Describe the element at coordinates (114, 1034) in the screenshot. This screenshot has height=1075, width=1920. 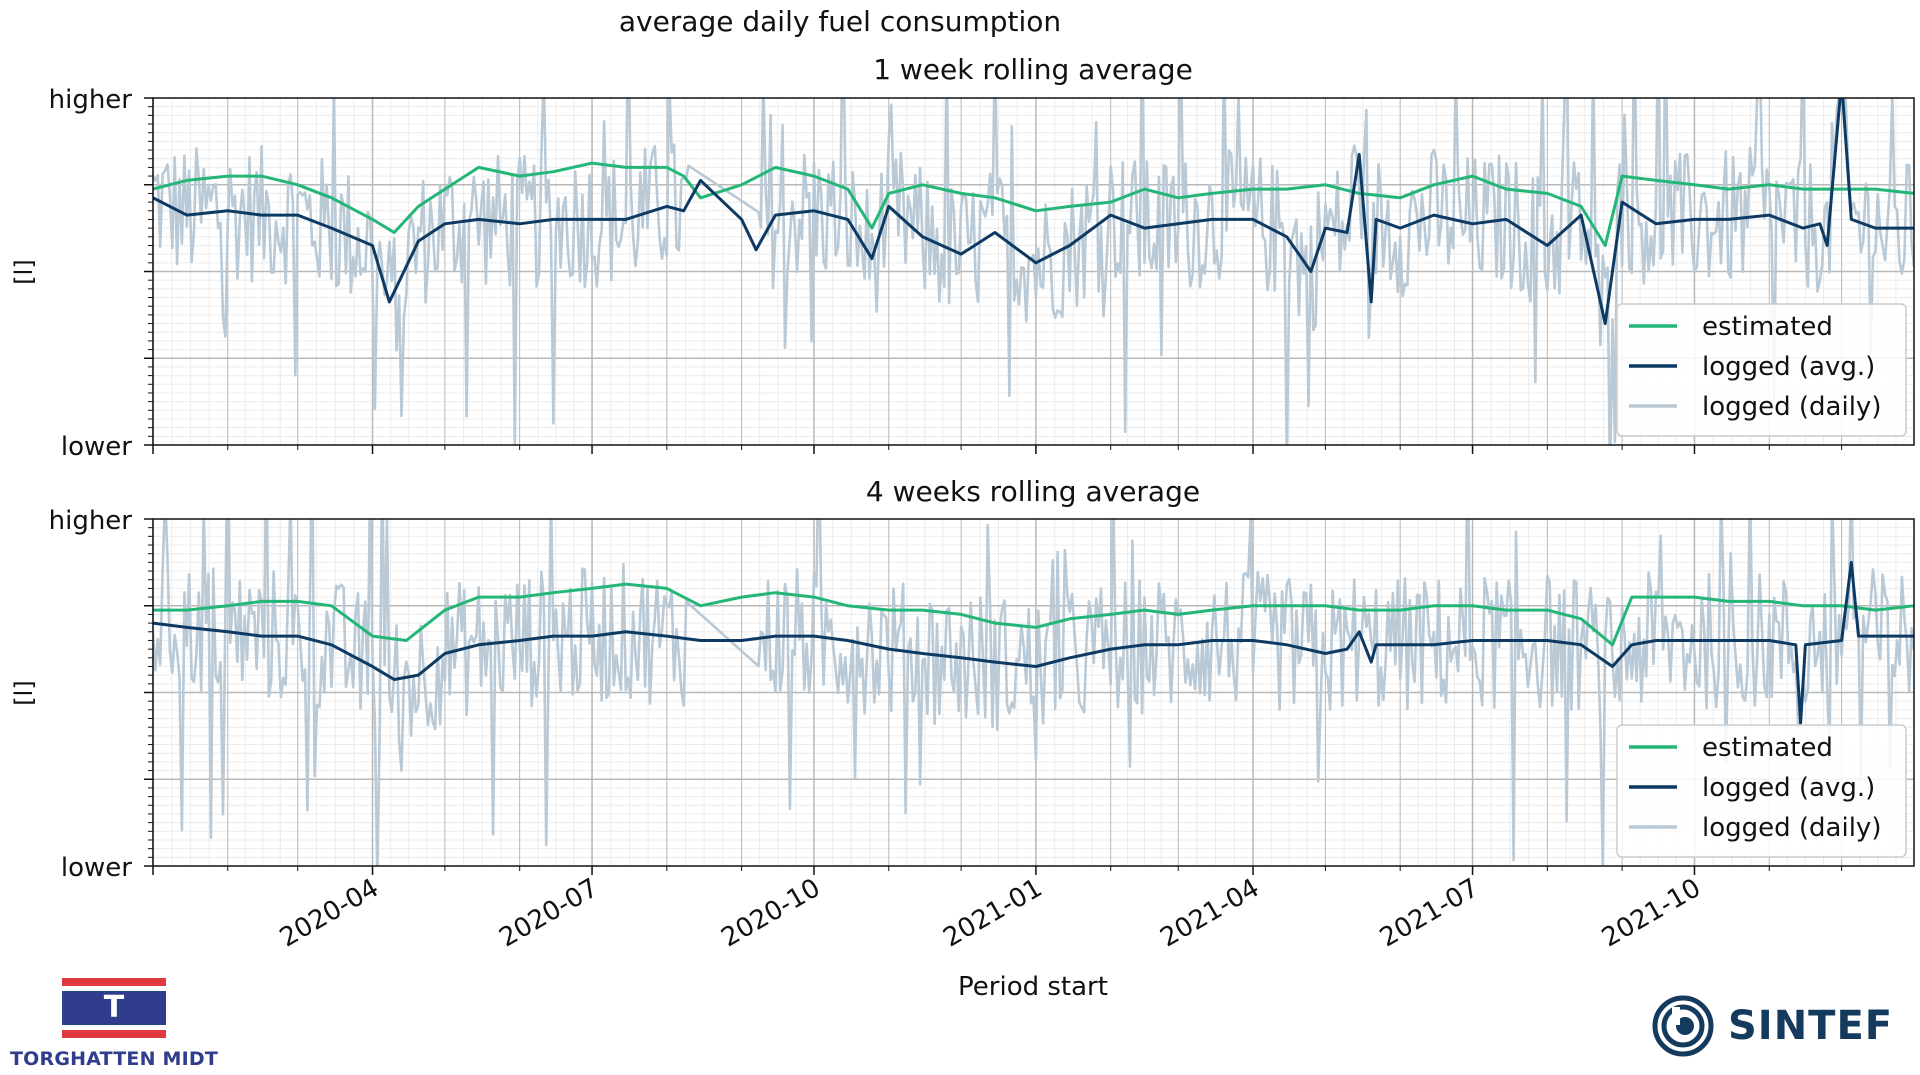
I see `logo-red-bar-bottom` at that location.